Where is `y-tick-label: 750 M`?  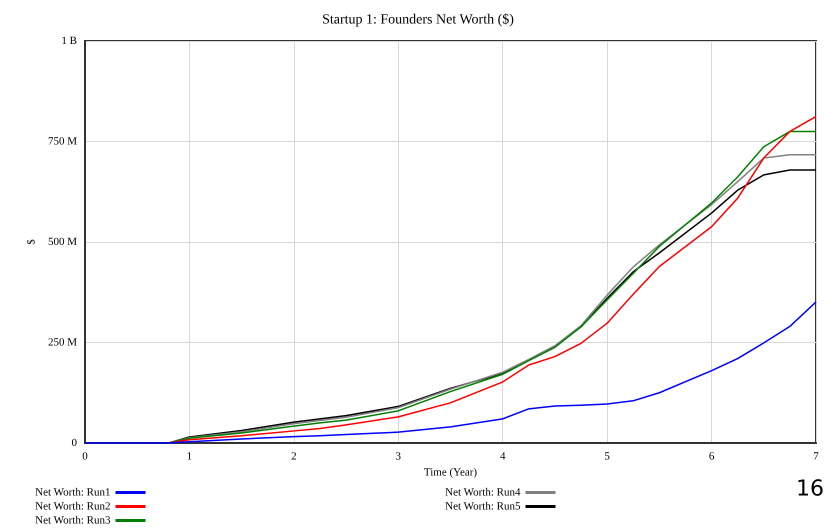
y-tick-label: 750 M is located at coordinates (63, 142).